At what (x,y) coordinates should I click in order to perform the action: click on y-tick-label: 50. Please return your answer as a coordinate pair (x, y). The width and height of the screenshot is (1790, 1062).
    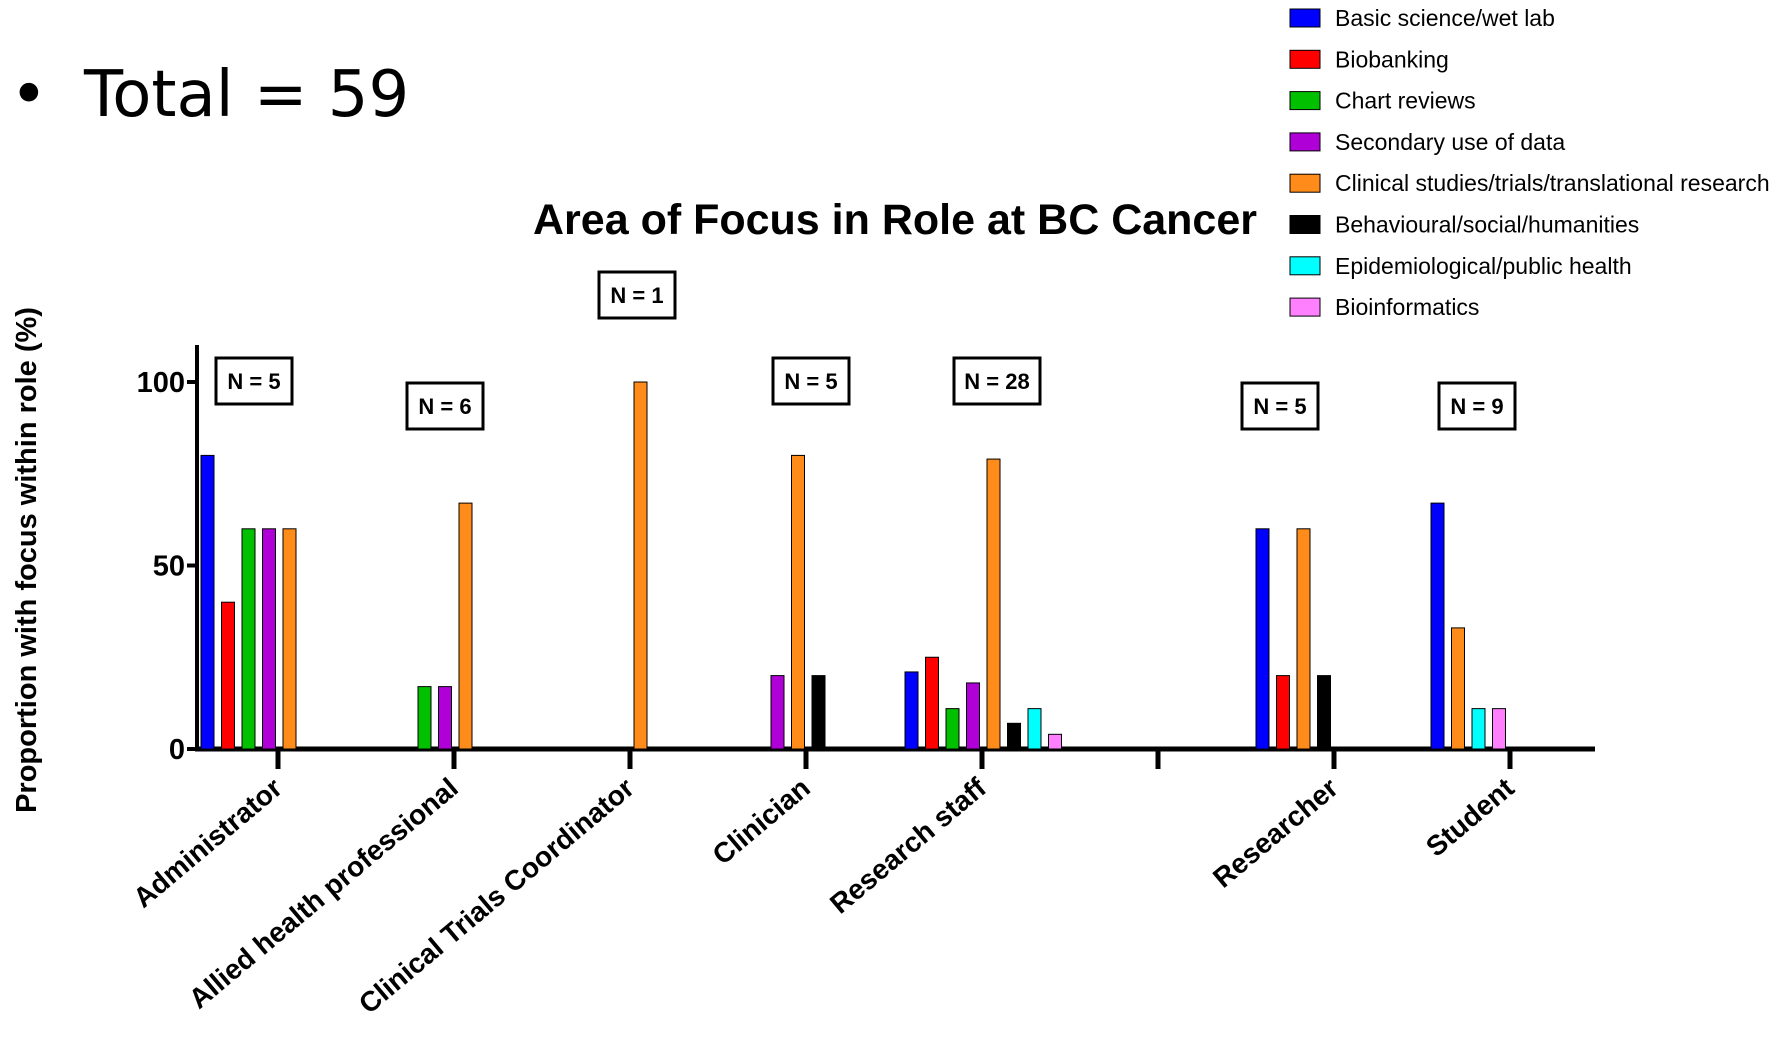
    Looking at the image, I should click on (169, 567).